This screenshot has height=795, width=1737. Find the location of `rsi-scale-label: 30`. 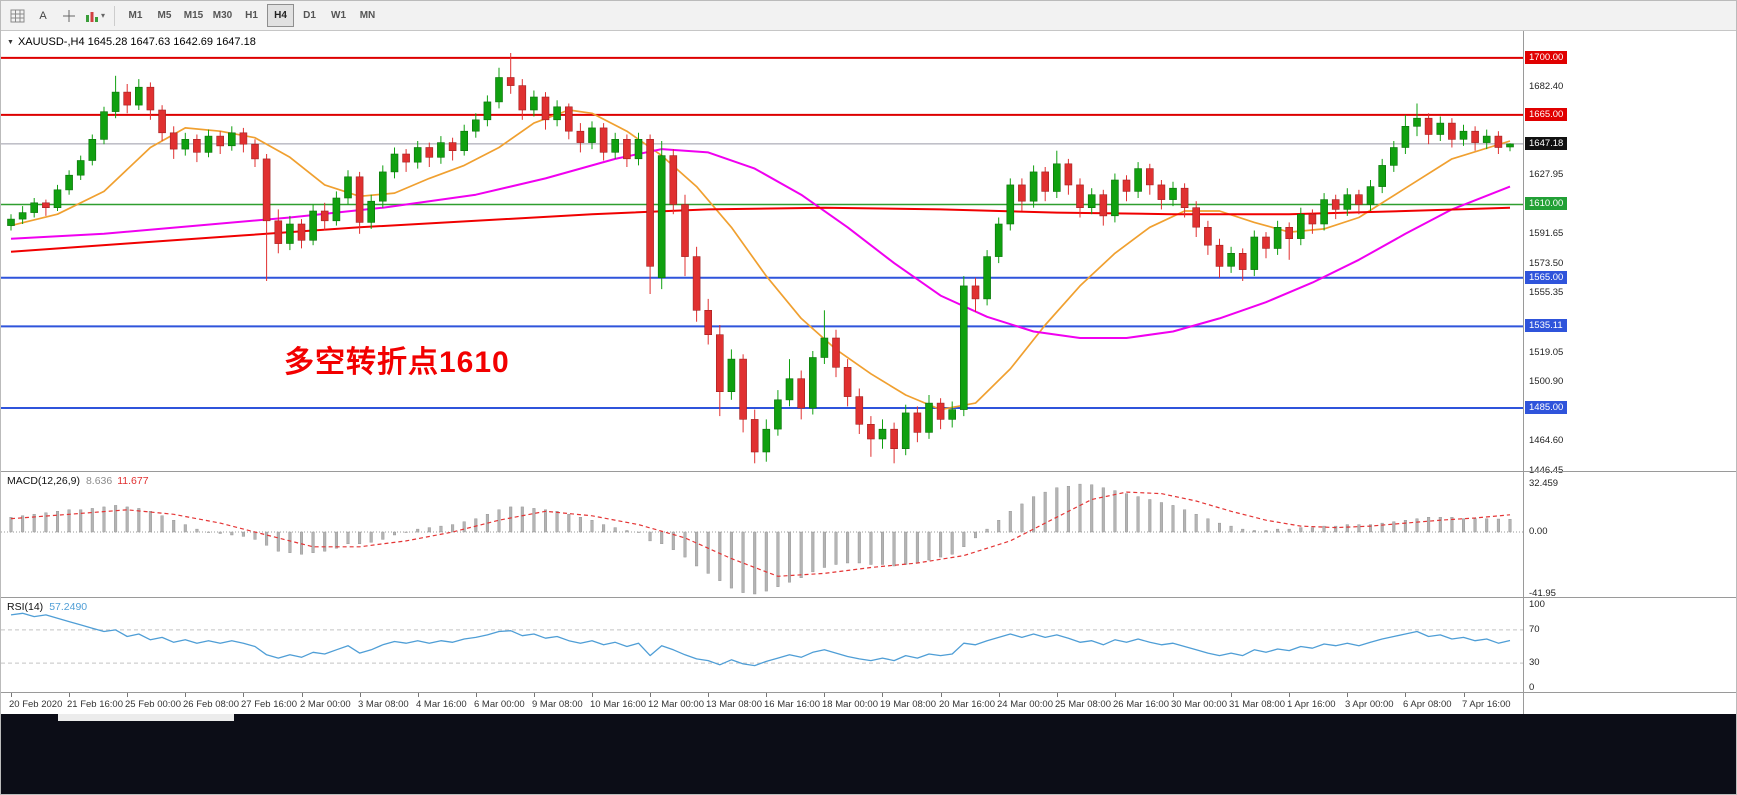

rsi-scale-label: 30 is located at coordinates (1534, 662).